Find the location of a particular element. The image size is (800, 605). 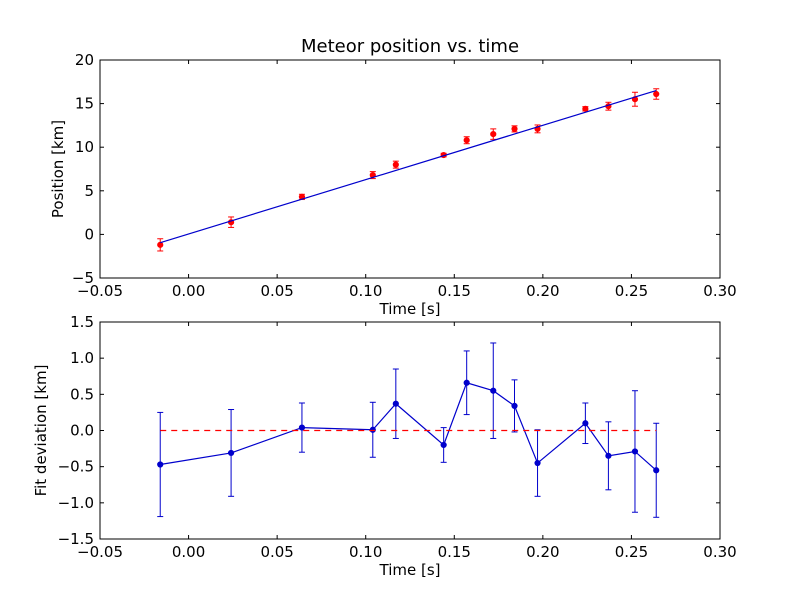

y-tick-label: 0 is located at coordinates (89, 234).